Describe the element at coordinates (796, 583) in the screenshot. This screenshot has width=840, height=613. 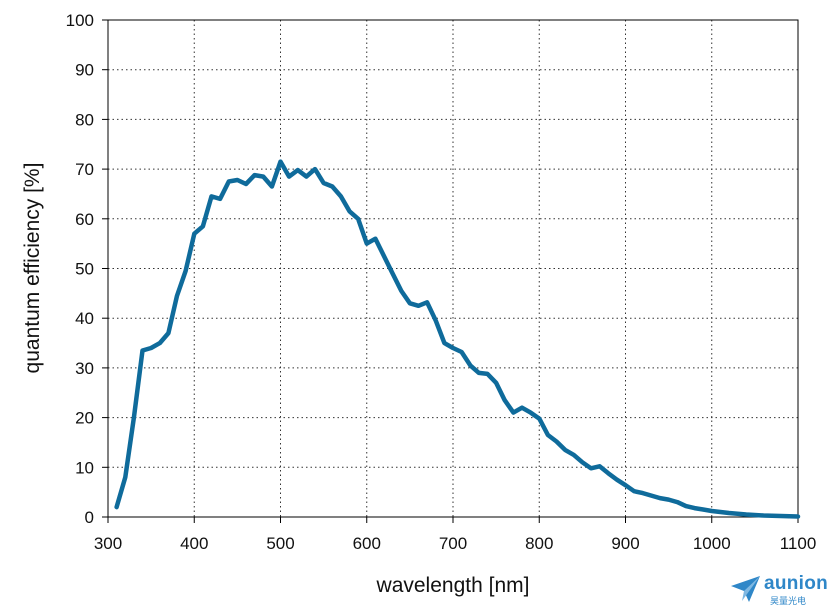
I see `logo-text: aunion` at that location.